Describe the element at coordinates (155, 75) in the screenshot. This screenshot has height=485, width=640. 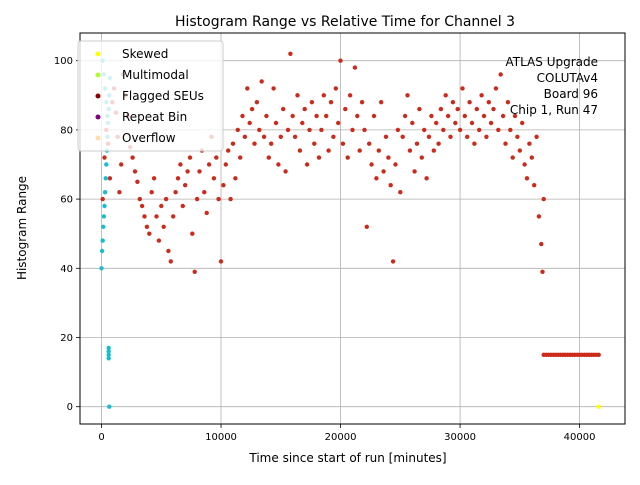
I see `legend-label-multimodal: Multimodal` at that location.